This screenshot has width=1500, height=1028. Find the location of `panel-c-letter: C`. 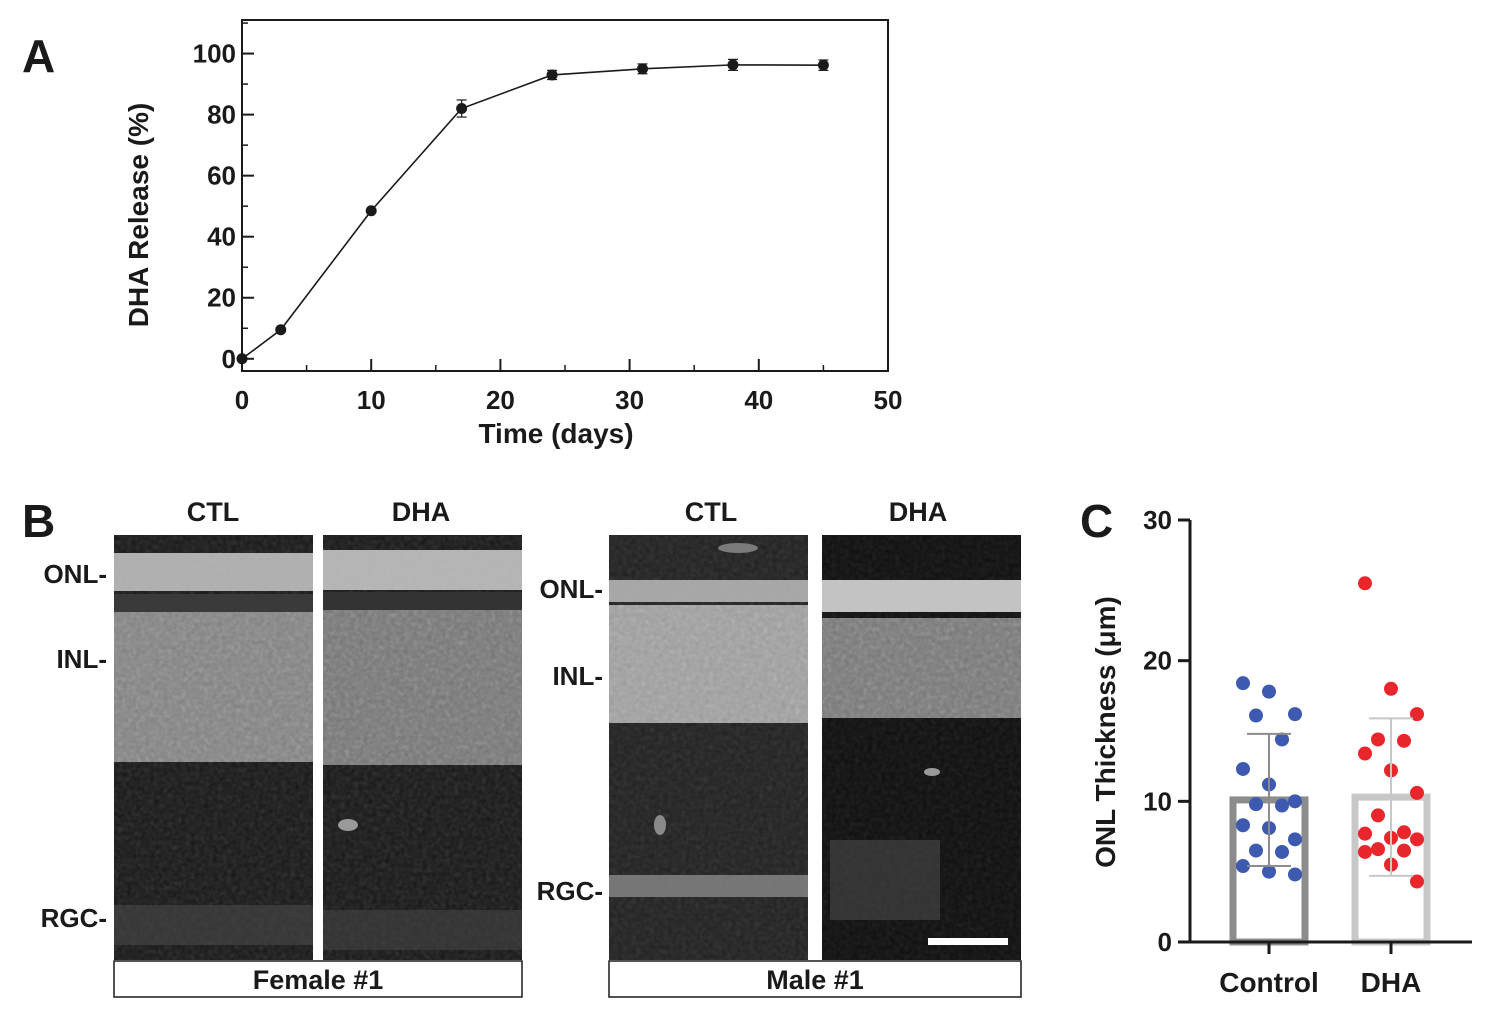

panel-c-letter: C is located at coordinates (1096, 521).